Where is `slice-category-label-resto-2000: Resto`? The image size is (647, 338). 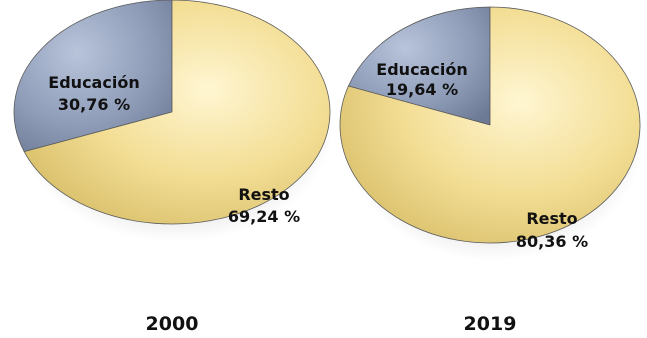 slice-category-label-resto-2000: Resto is located at coordinates (263, 194).